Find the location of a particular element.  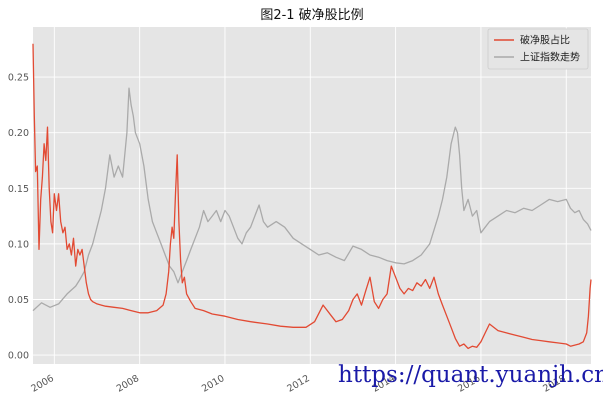

legend-box is located at coordinates (538, 49).